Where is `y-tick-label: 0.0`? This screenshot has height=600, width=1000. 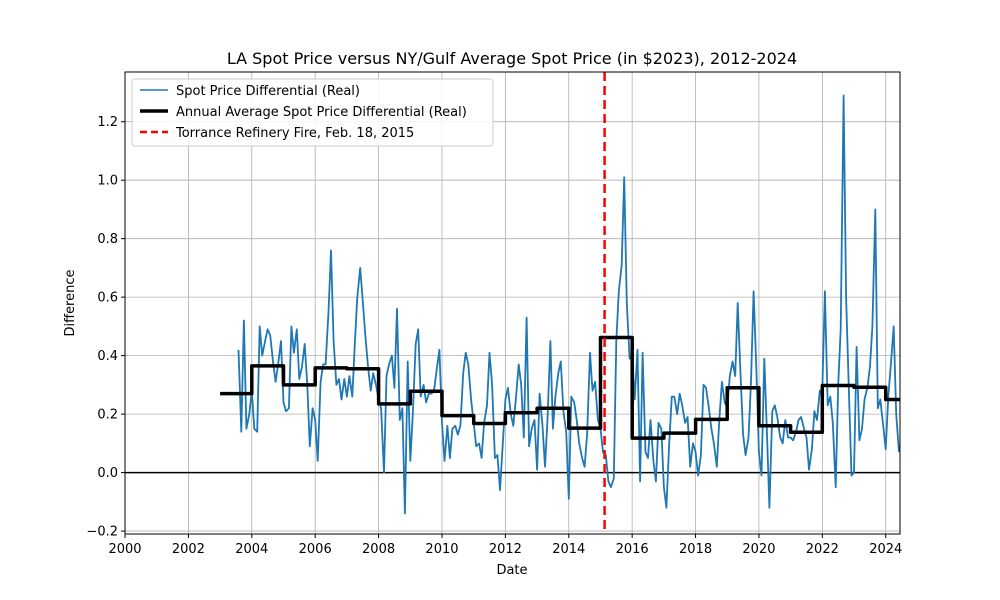 y-tick-label: 0.0 is located at coordinates (107, 473).